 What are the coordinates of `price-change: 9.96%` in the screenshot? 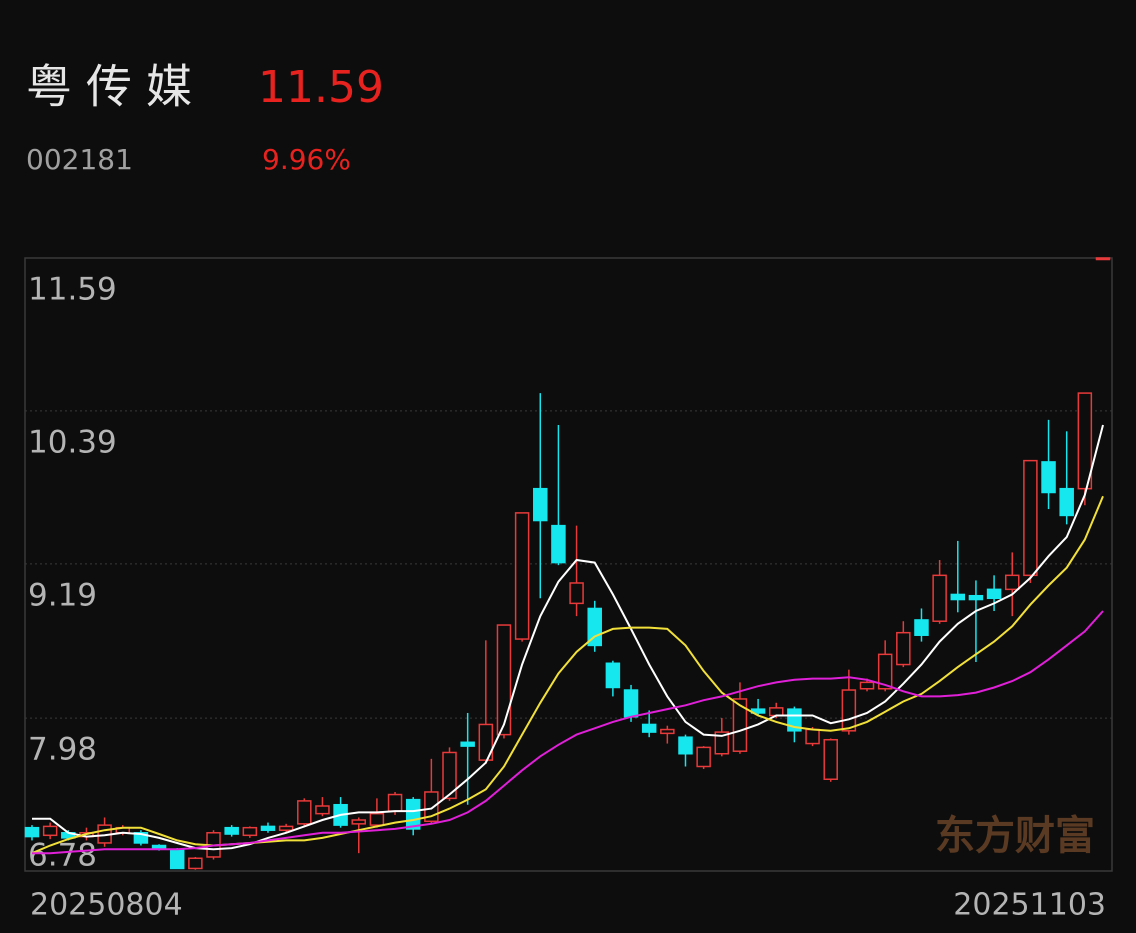 It's located at (306, 159).